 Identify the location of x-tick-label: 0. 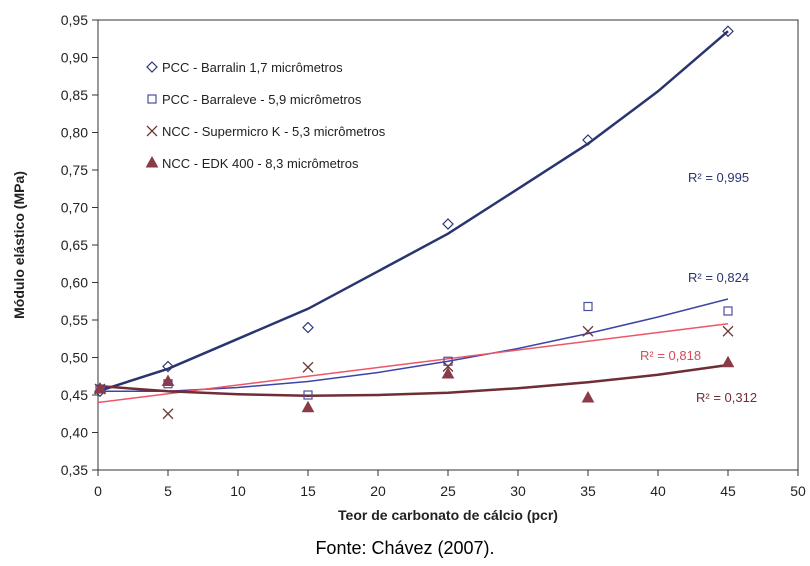
(98, 491).